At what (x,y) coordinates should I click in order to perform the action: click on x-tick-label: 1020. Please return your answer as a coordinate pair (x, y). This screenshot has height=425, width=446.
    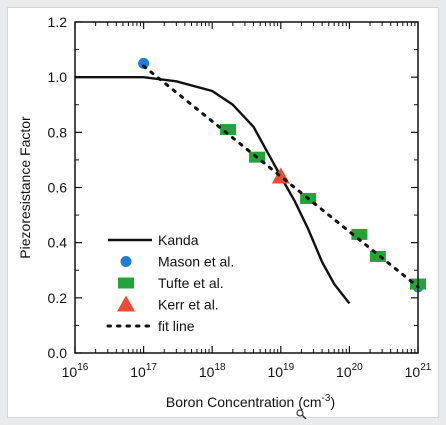
    Looking at the image, I should click on (349, 371).